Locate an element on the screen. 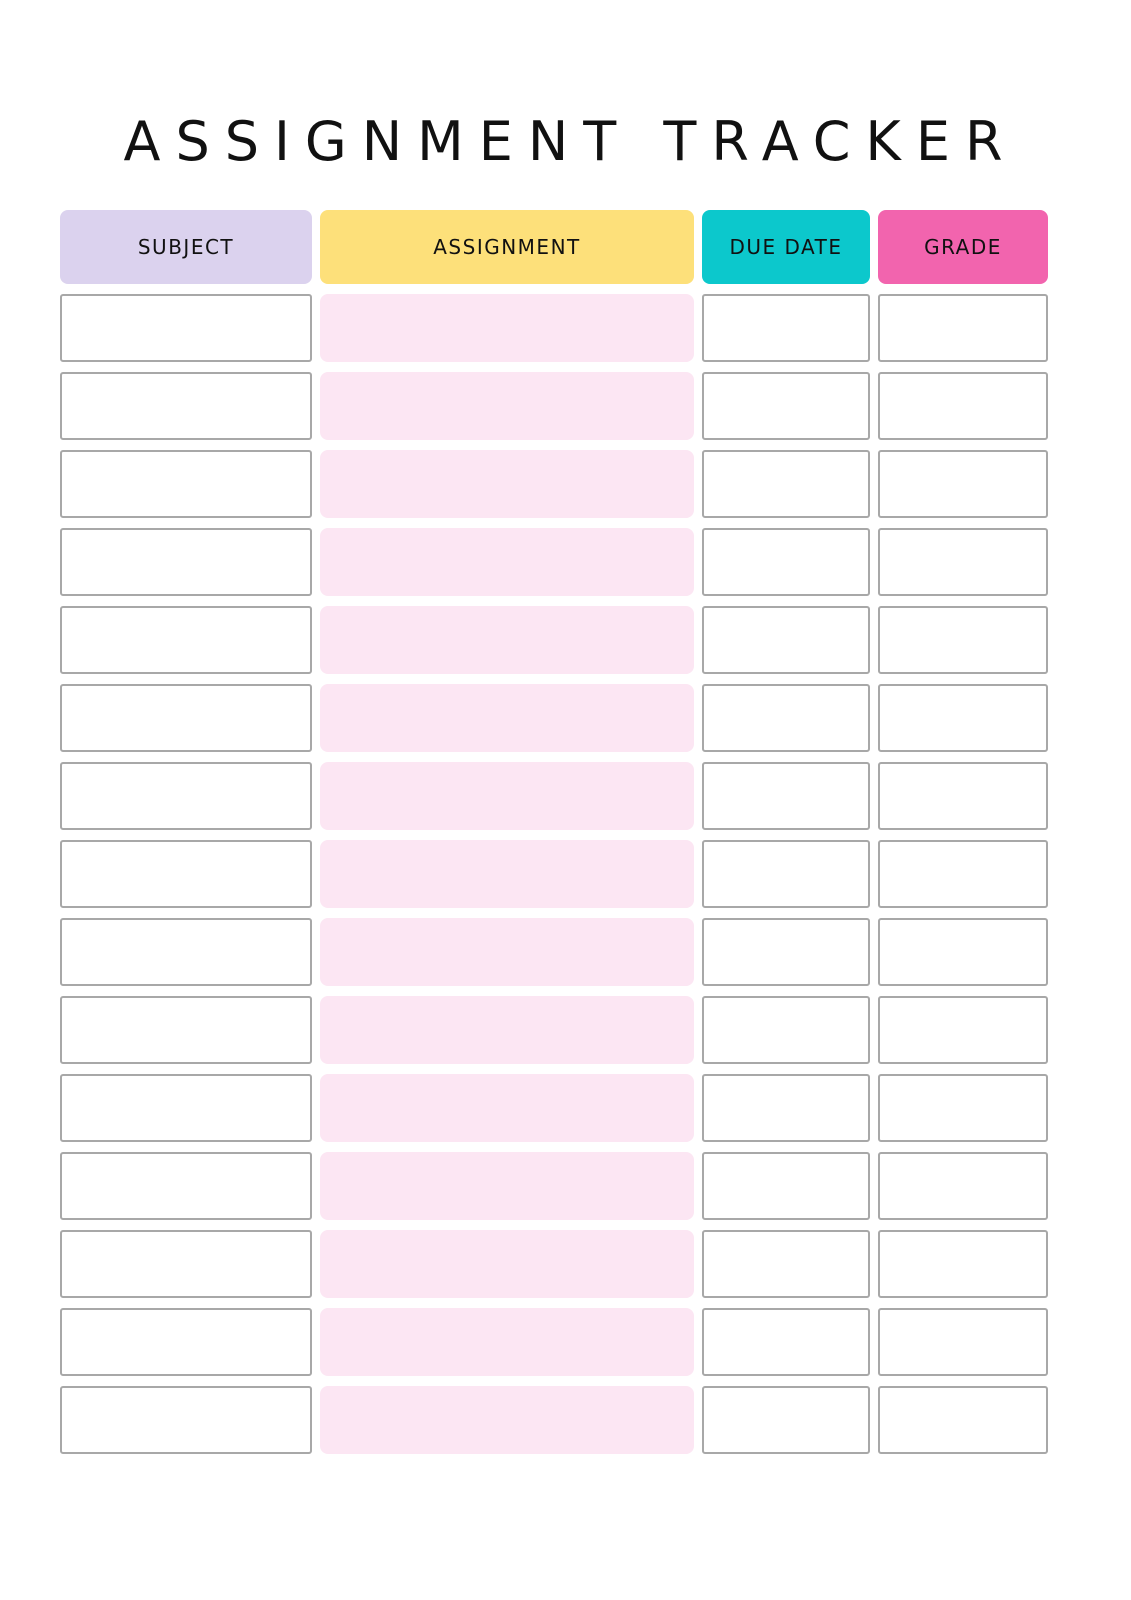  column-header-subject: SUBJECT is located at coordinates (186, 247).